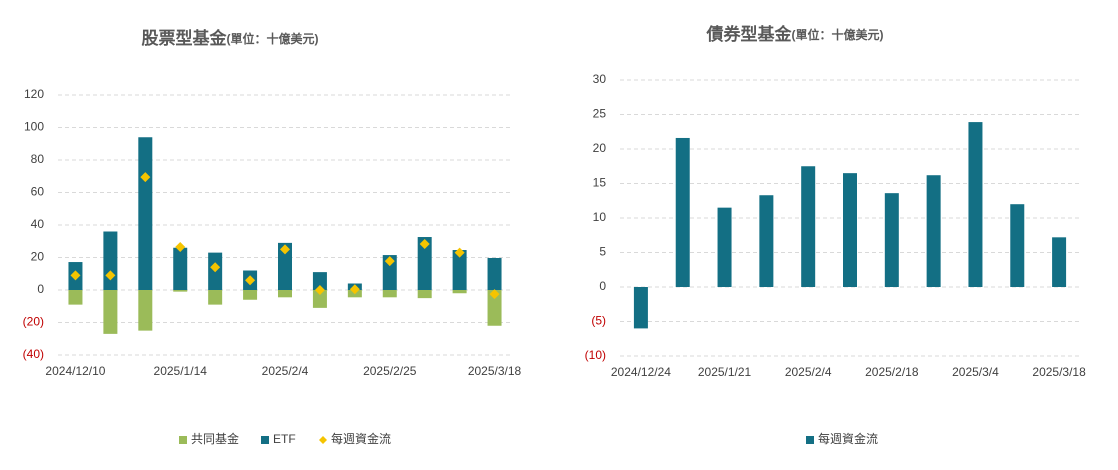 The height and width of the screenshot is (470, 1118). What do you see at coordinates (34, 94) in the screenshot?
I see `y-tick-label: 120` at bounding box center [34, 94].